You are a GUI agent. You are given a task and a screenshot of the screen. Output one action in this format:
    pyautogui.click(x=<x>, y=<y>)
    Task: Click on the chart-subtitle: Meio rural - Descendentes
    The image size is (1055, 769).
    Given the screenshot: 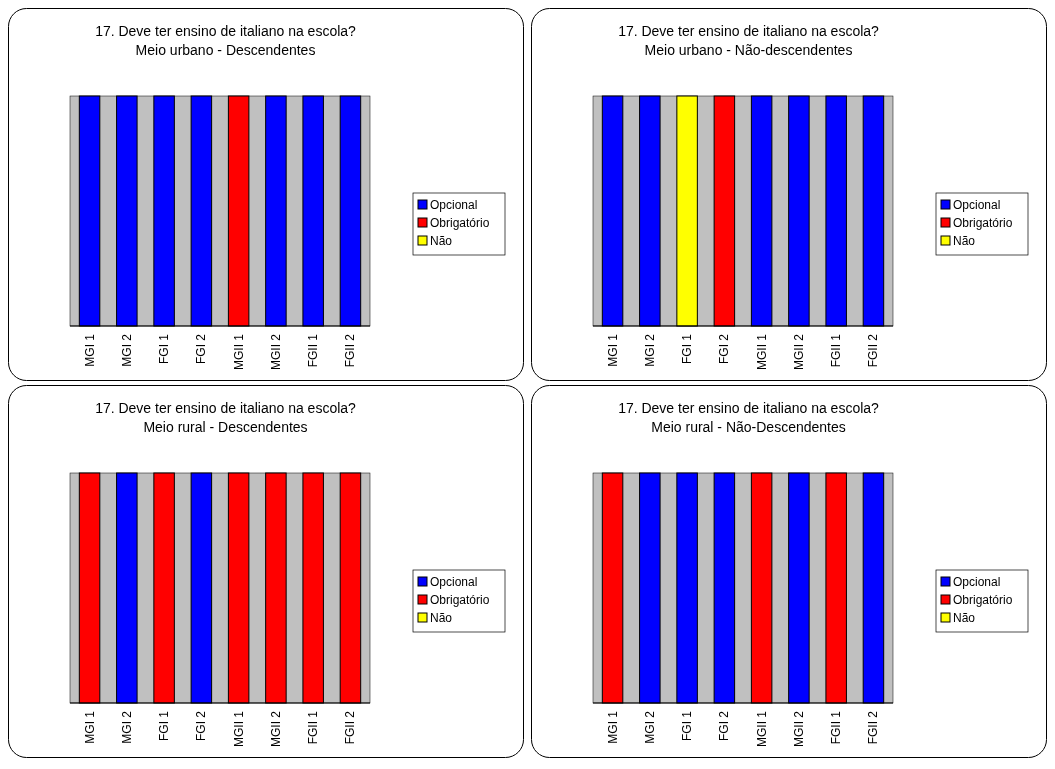 What is the action you would take?
    pyautogui.click(x=225, y=427)
    